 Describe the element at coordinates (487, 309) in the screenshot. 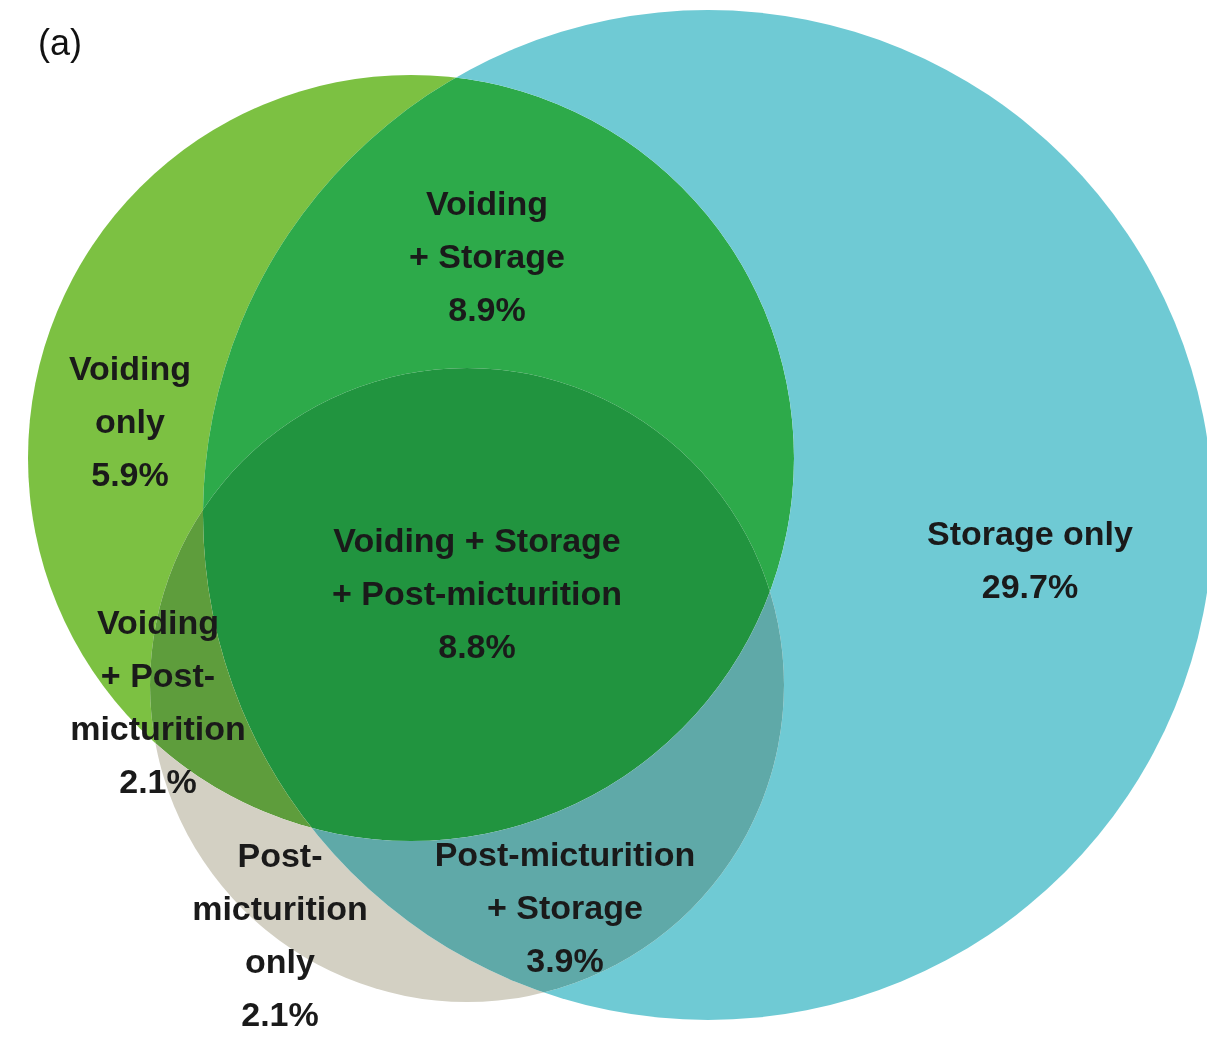

I see `data-label: 8.9%` at that location.